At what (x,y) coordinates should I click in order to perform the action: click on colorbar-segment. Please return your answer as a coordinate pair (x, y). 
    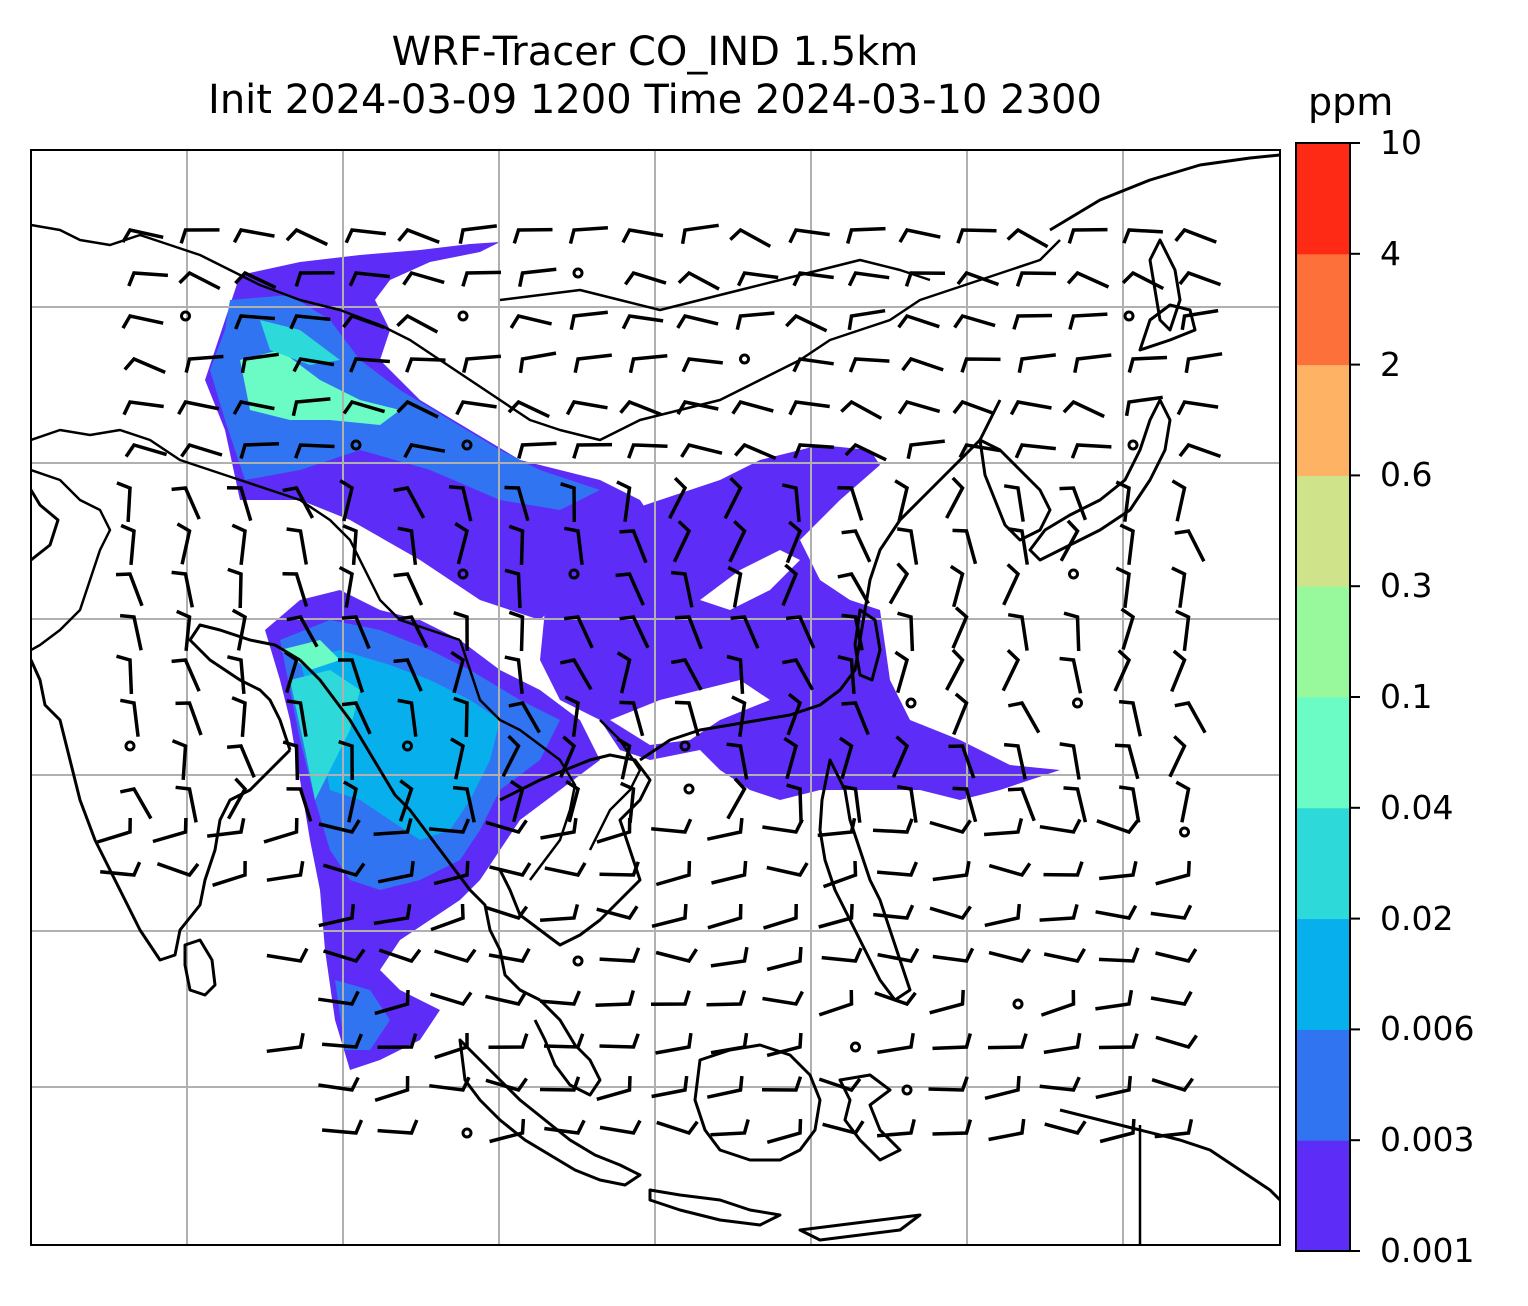
    Looking at the image, I should click on (1323, 199).